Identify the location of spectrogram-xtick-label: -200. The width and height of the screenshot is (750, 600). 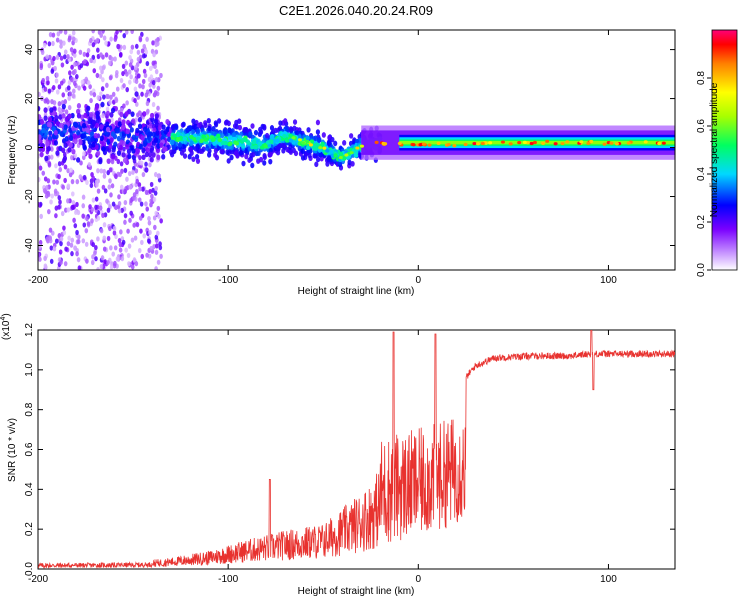
(38, 280).